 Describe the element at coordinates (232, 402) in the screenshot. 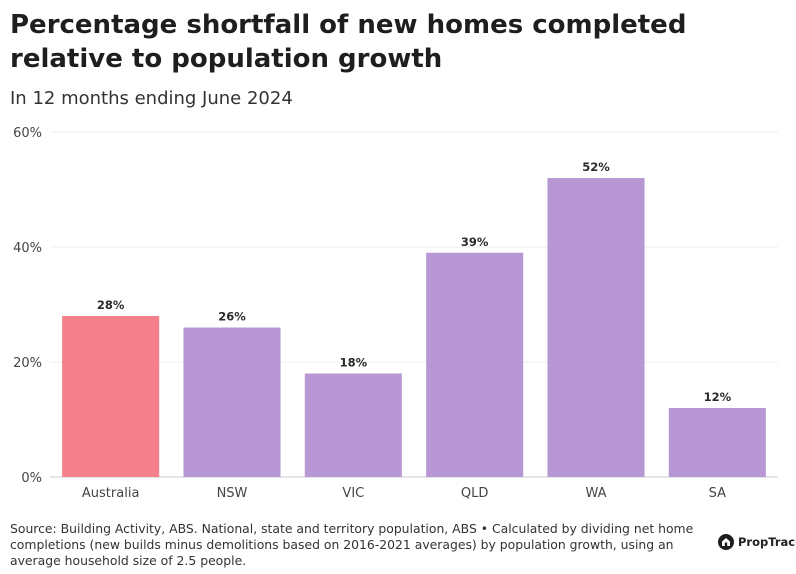

I see `bar-nsw` at that location.